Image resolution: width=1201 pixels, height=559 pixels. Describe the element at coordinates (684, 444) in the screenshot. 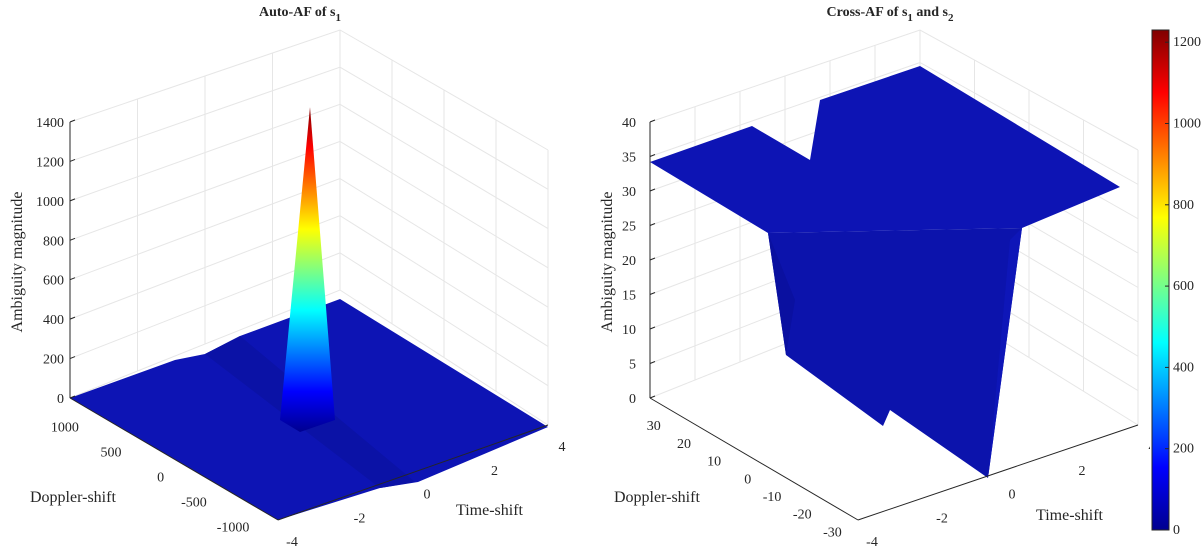

I see `y-tick-label: 20` at that location.